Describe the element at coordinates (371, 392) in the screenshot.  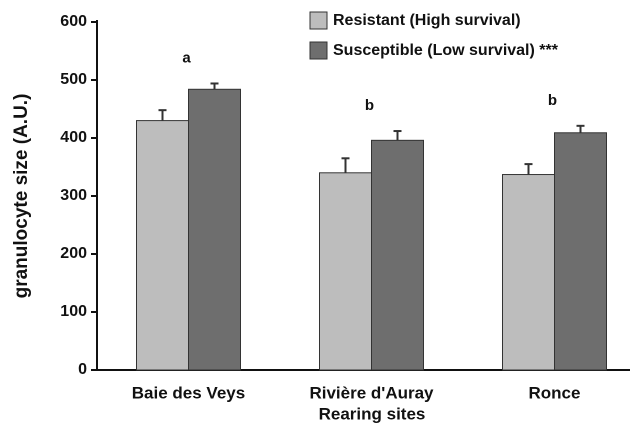
I see `x-tick-label: Rivière d'Auray` at that location.